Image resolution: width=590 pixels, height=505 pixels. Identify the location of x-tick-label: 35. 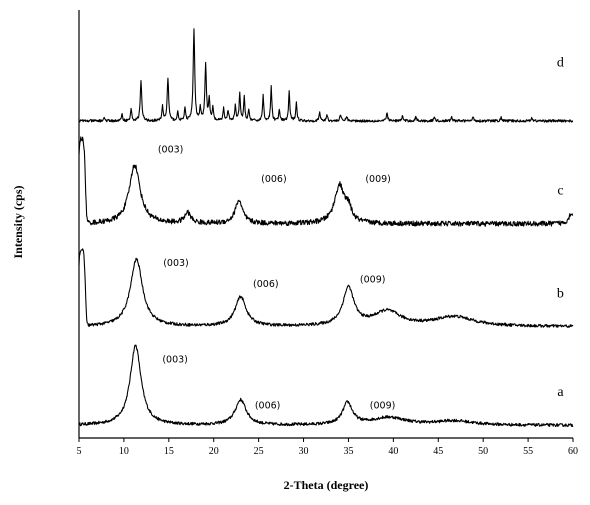
(348, 451).